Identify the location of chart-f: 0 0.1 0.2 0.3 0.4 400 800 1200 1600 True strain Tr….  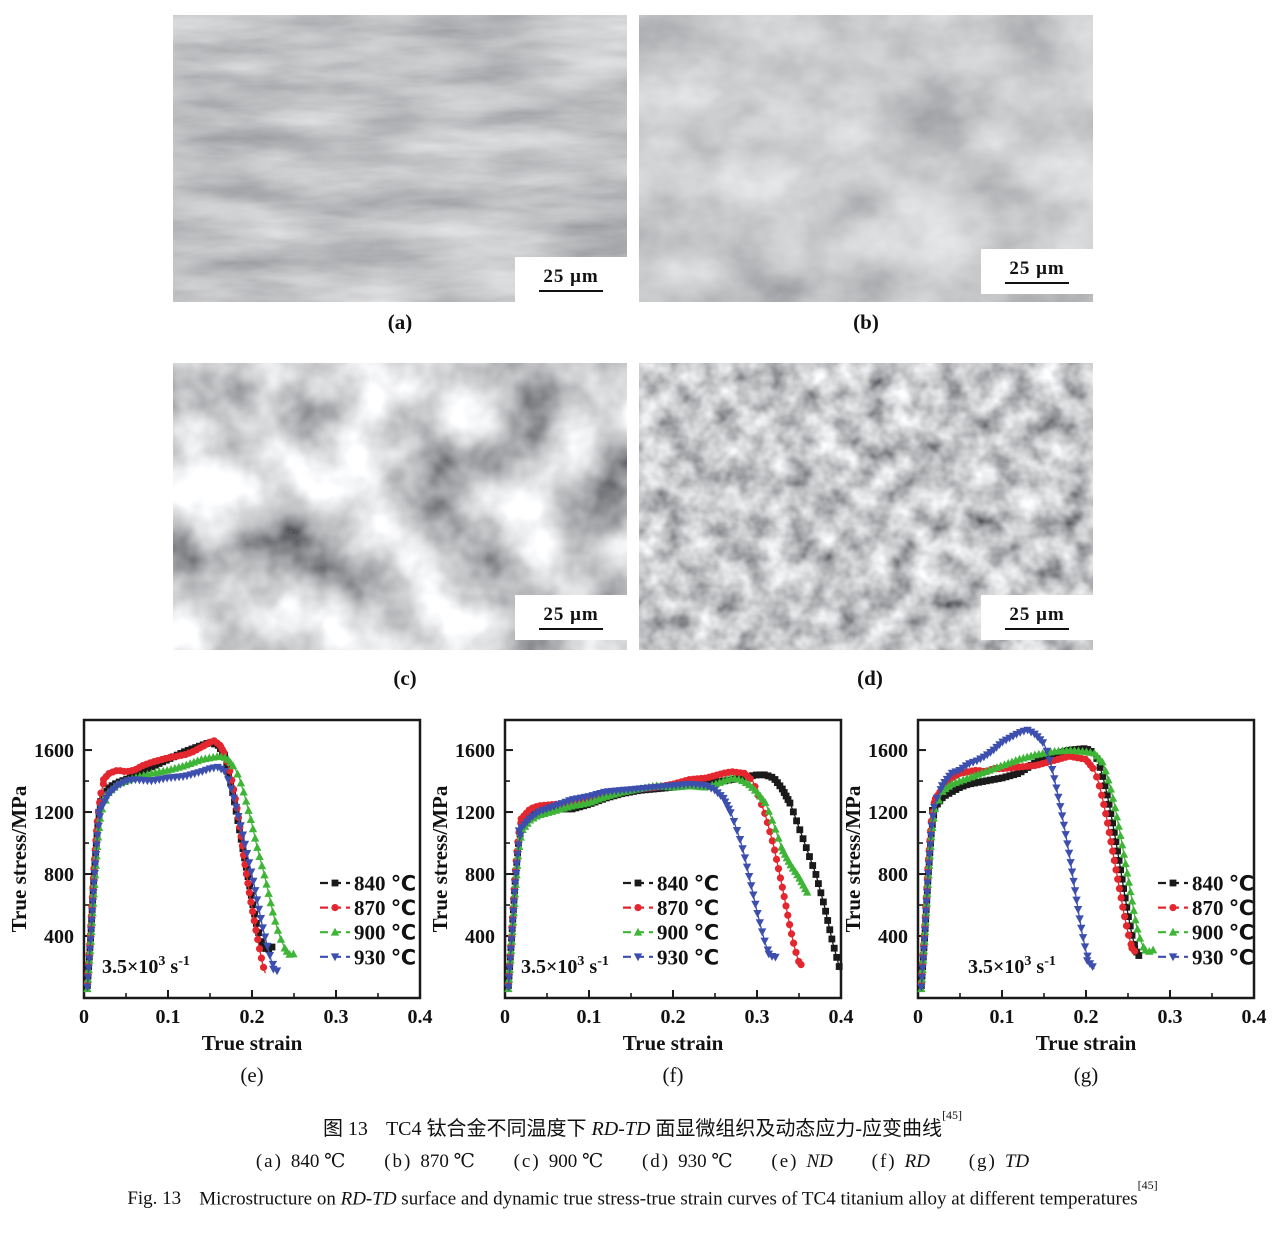
(646, 902).